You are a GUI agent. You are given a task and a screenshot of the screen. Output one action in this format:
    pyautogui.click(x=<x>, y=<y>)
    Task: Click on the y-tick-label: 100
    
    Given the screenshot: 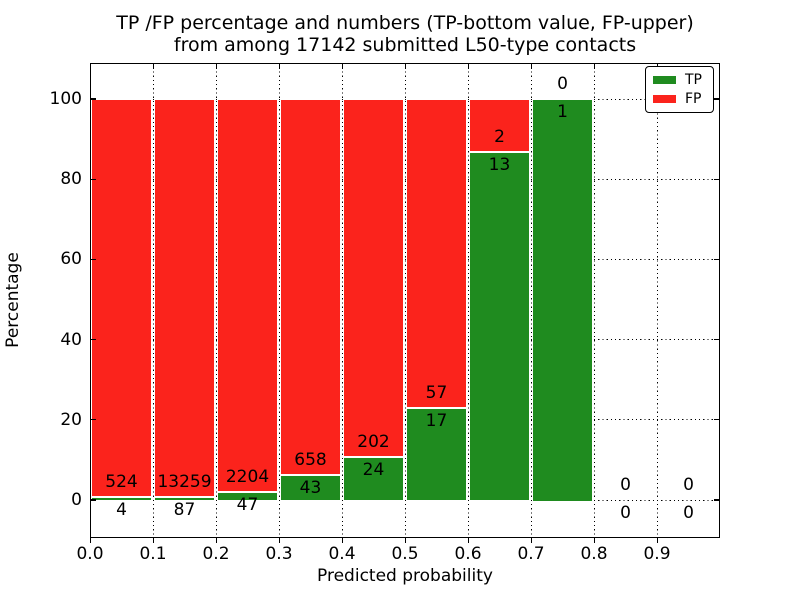 What is the action you would take?
    pyautogui.click(x=65, y=99)
    